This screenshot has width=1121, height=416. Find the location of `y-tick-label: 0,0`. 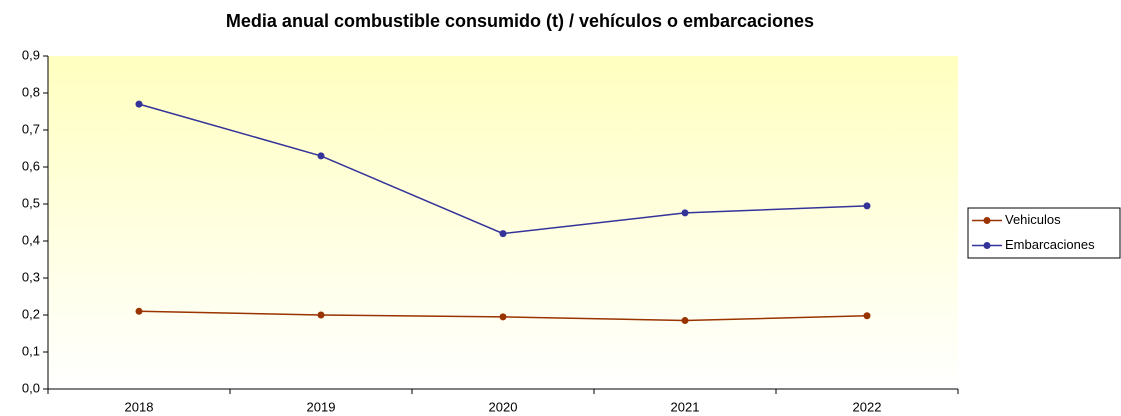

y-tick-label: 0,0 is located at coordinates (31, 387).